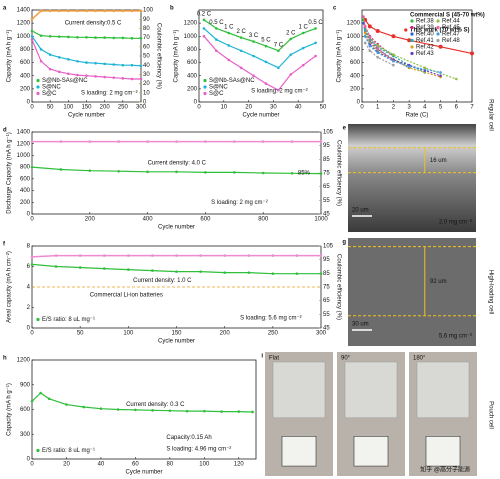 This screenshot has height=479, width=500. I want to click on y2-tick-label: 60, so click(146, 47).